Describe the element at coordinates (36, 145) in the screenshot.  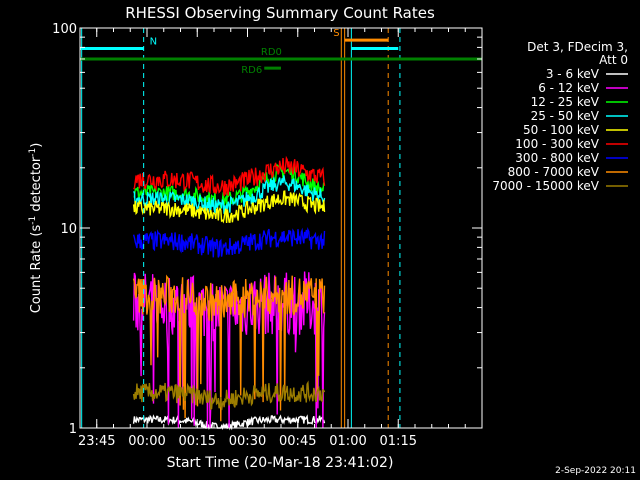
I see `y-label-part: )` at that location.